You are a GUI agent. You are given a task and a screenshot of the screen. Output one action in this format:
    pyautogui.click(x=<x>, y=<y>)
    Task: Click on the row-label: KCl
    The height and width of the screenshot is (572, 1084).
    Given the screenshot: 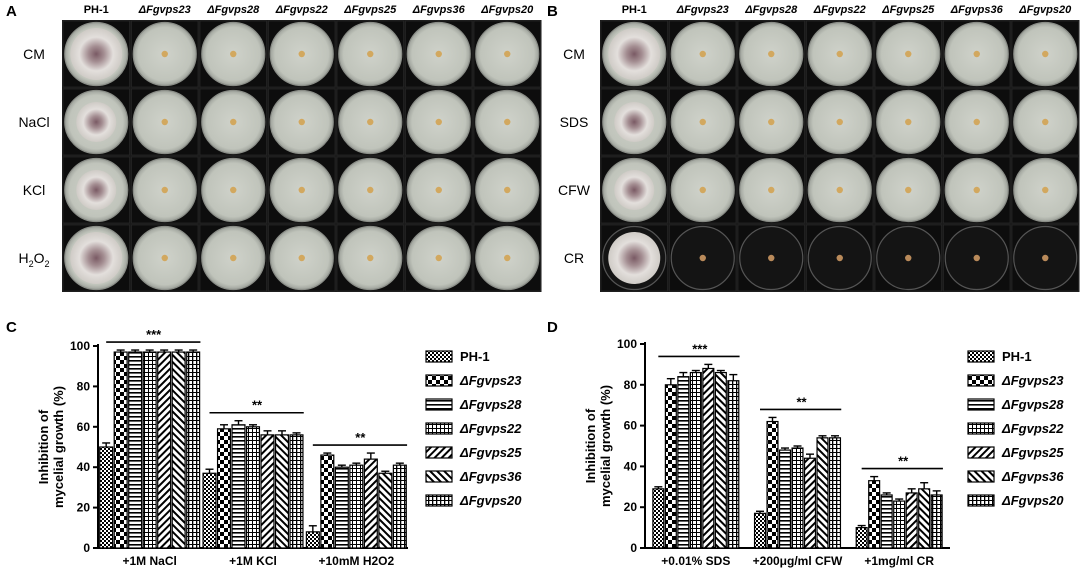 What is the action you would take?
    pyautogui.click(x=34, y=190)
    